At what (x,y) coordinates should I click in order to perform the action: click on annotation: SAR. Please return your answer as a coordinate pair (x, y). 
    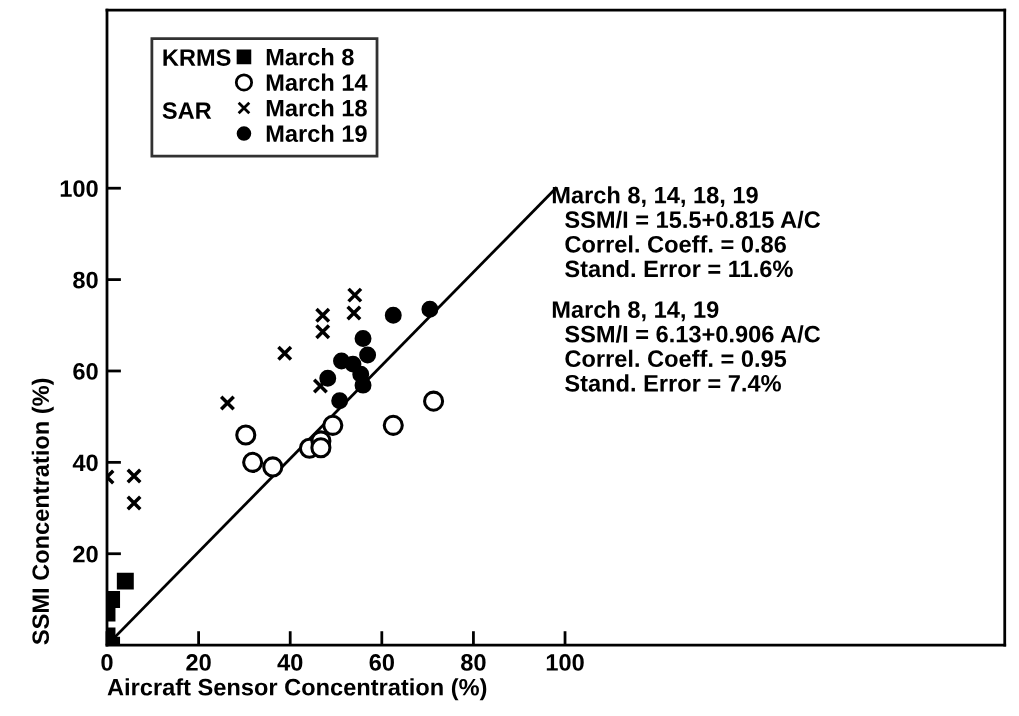
    Looking at the image, I should click on (187, 110).